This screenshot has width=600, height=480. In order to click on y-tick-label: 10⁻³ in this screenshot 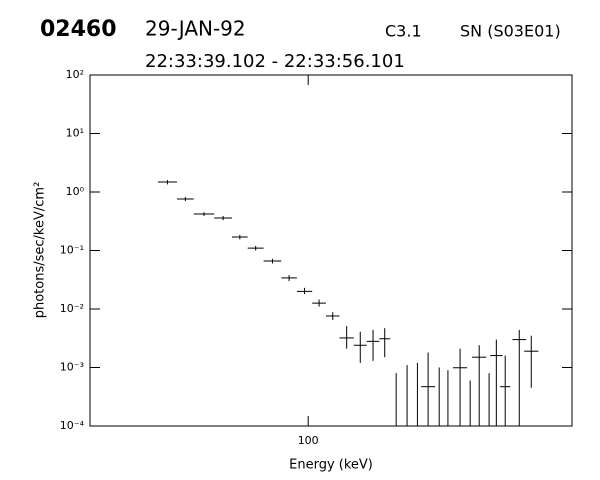, I will do `click(72, 367)`.